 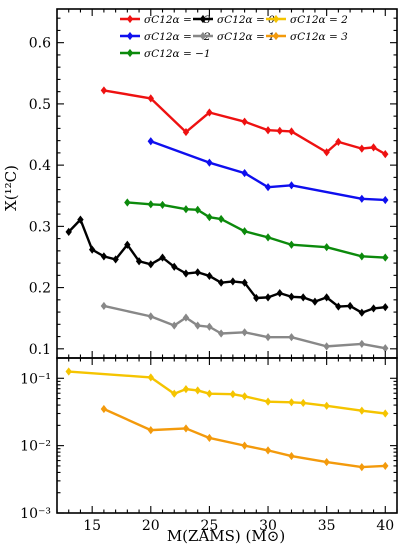 What do you see at coordinates (35, 447) in the screenshot?
I see `y-tick-label: 10⁻²` at bounding box center [35, 447].